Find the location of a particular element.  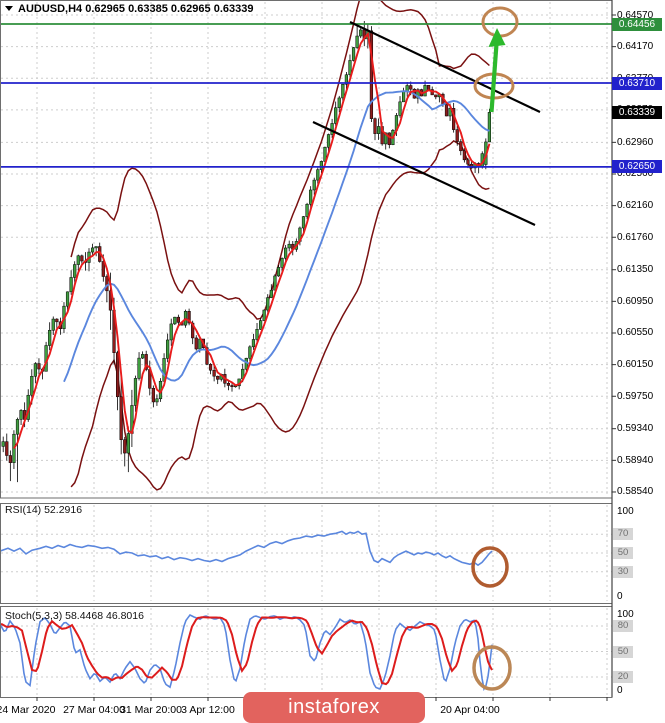

time-axis-label: 31 Mar 20:00 is located at coordinates (151, 710).